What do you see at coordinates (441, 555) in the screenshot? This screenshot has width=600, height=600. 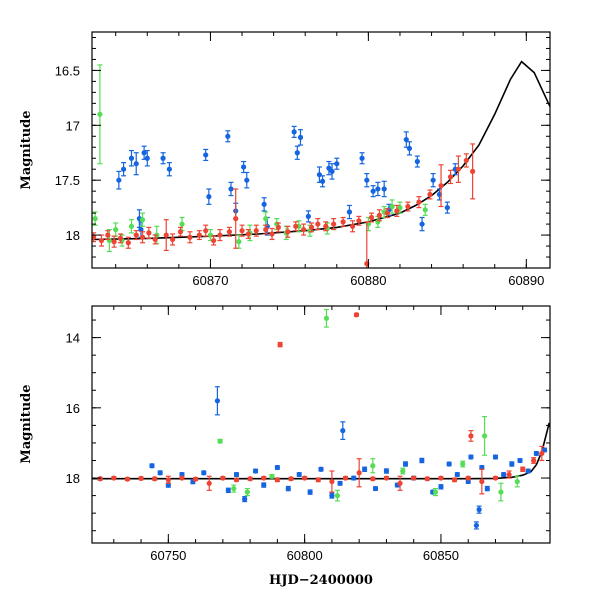 I see `bottom-x-tick-label: 60850` at bounding box center [441, 555].